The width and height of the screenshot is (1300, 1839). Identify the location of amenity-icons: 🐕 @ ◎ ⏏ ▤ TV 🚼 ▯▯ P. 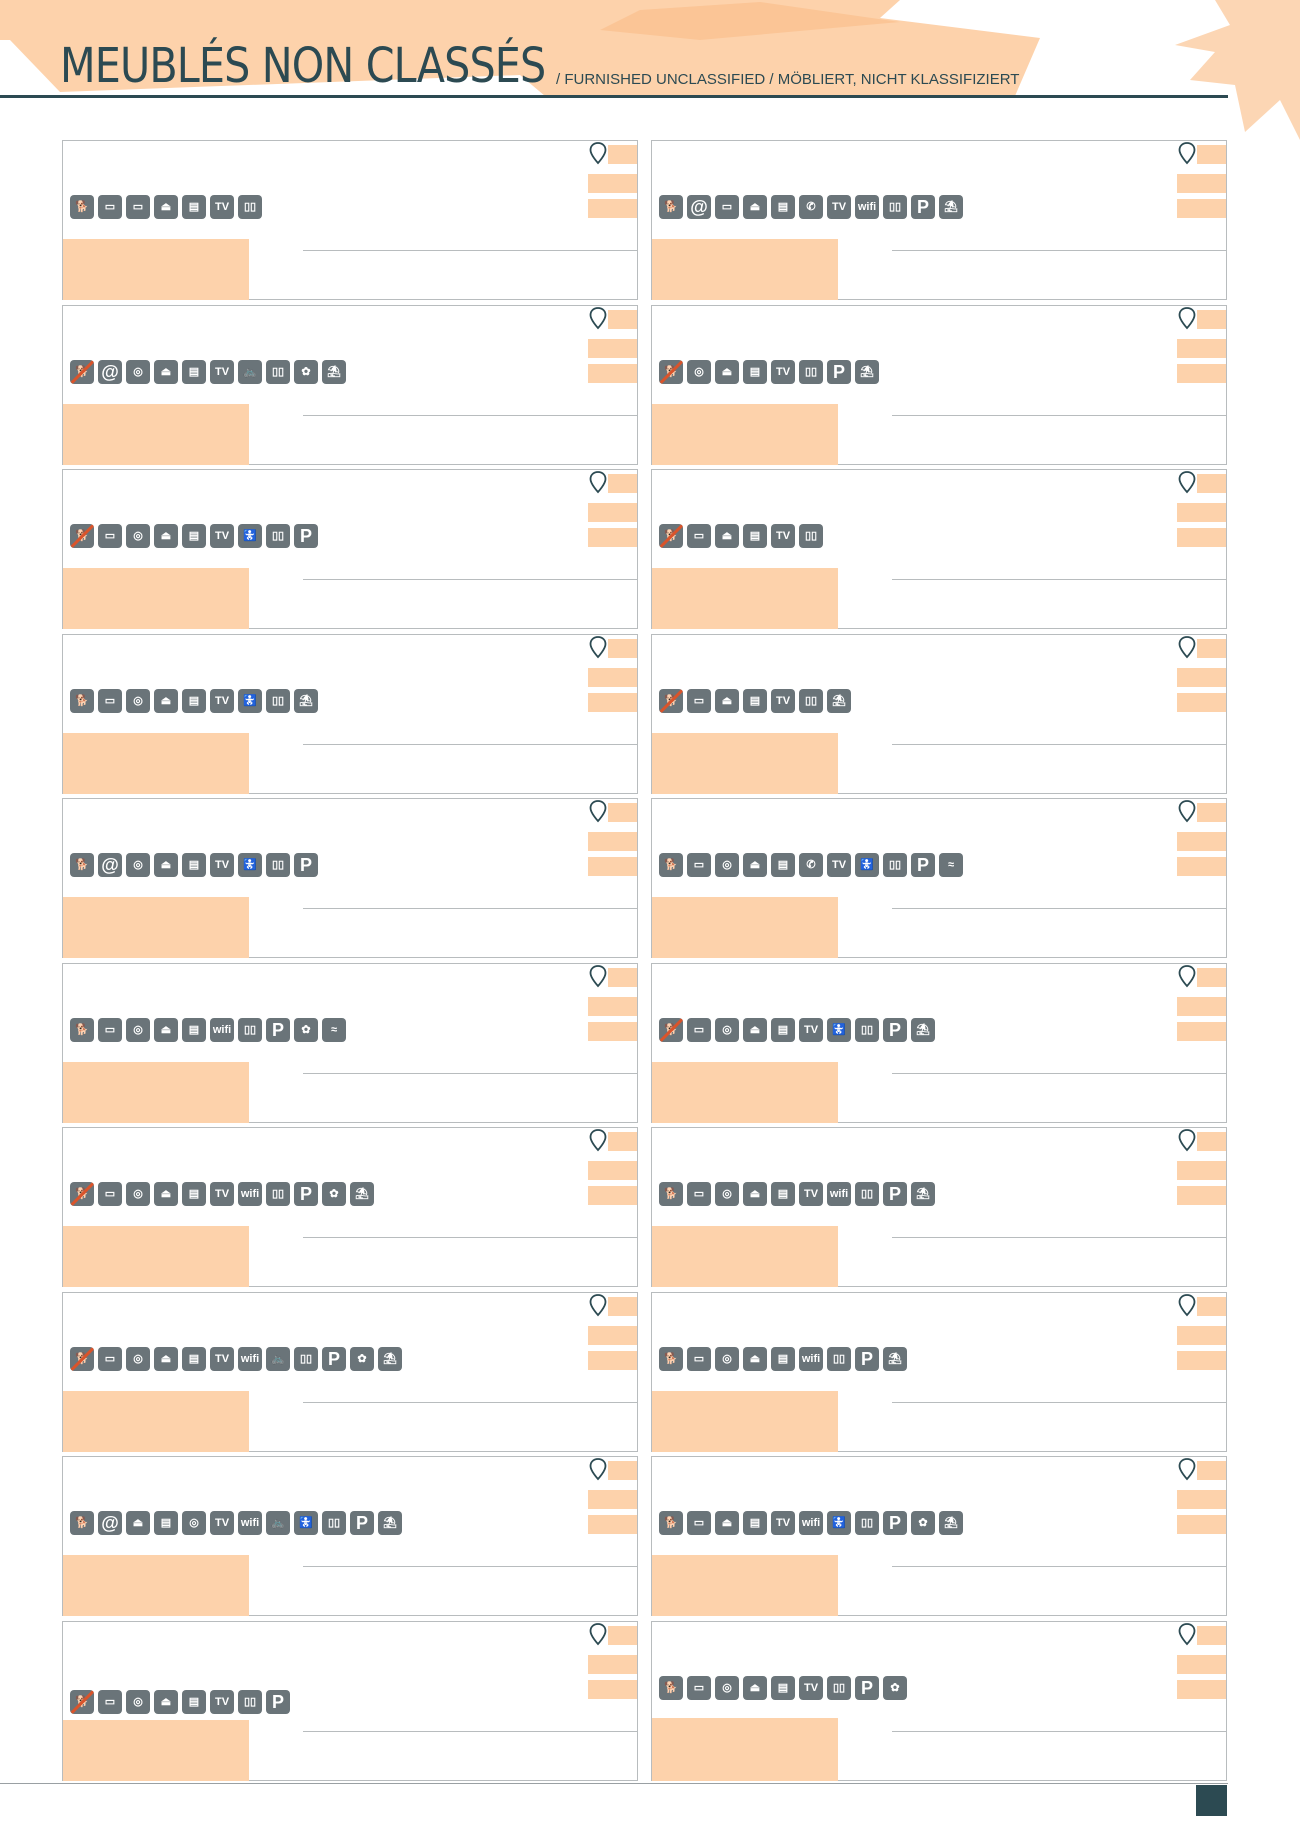
(194, 865).